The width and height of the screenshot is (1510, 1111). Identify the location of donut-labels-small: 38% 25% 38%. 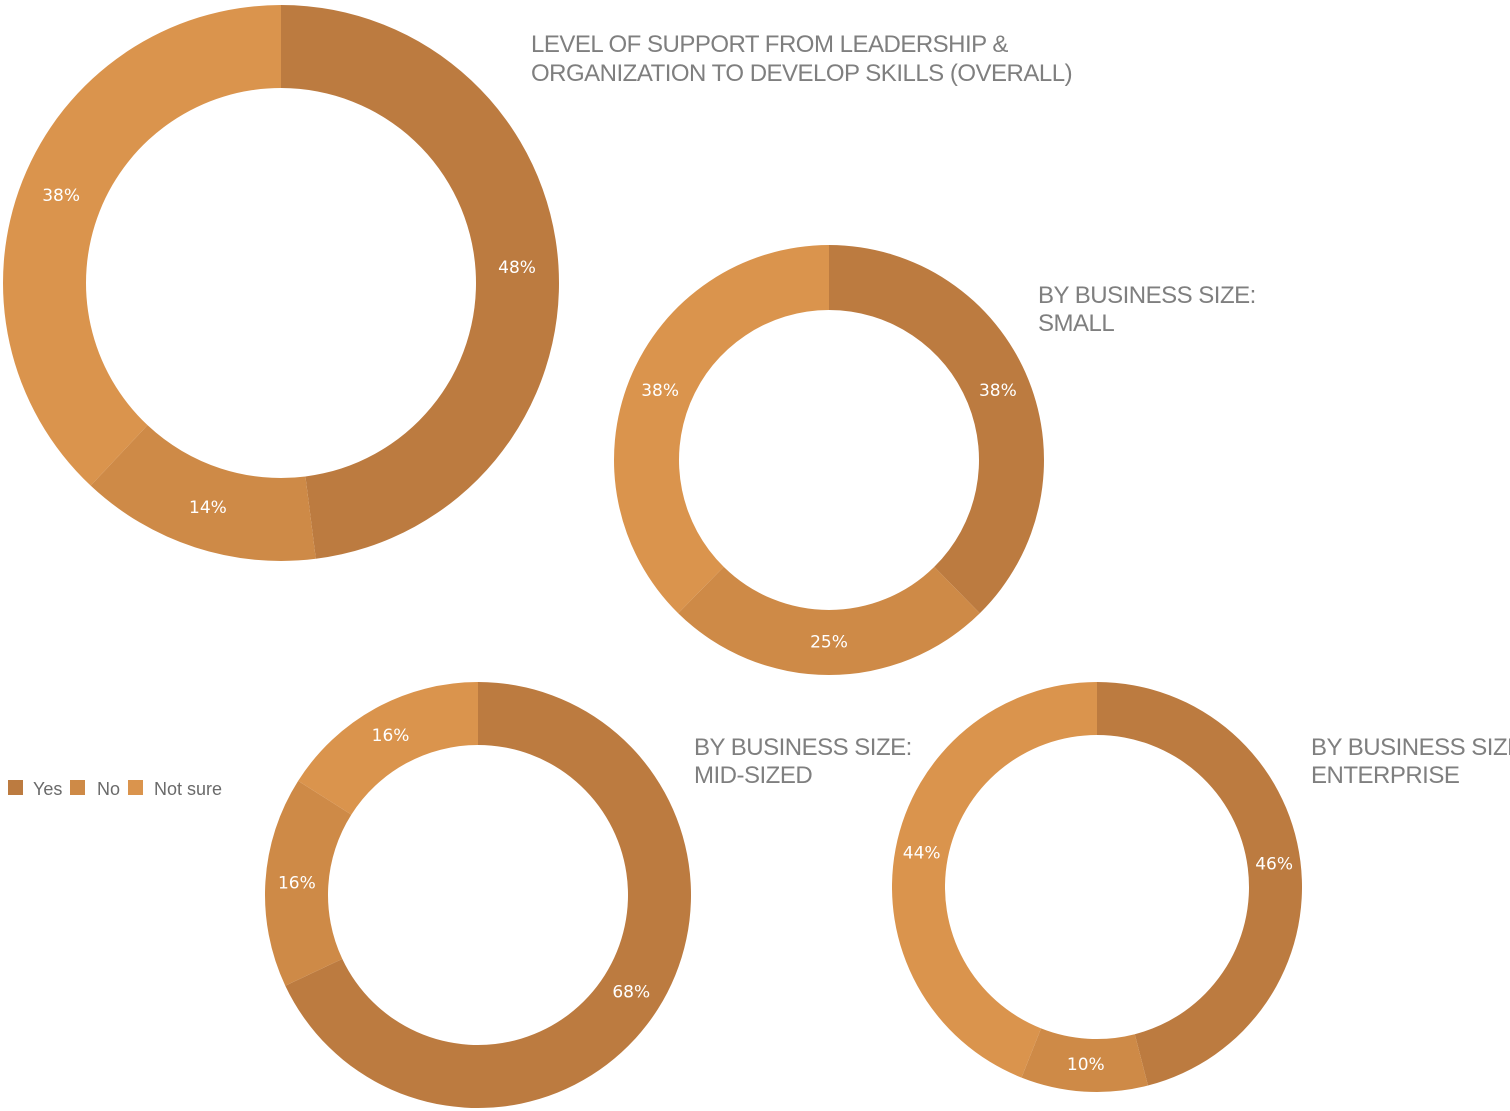
(829, 517).